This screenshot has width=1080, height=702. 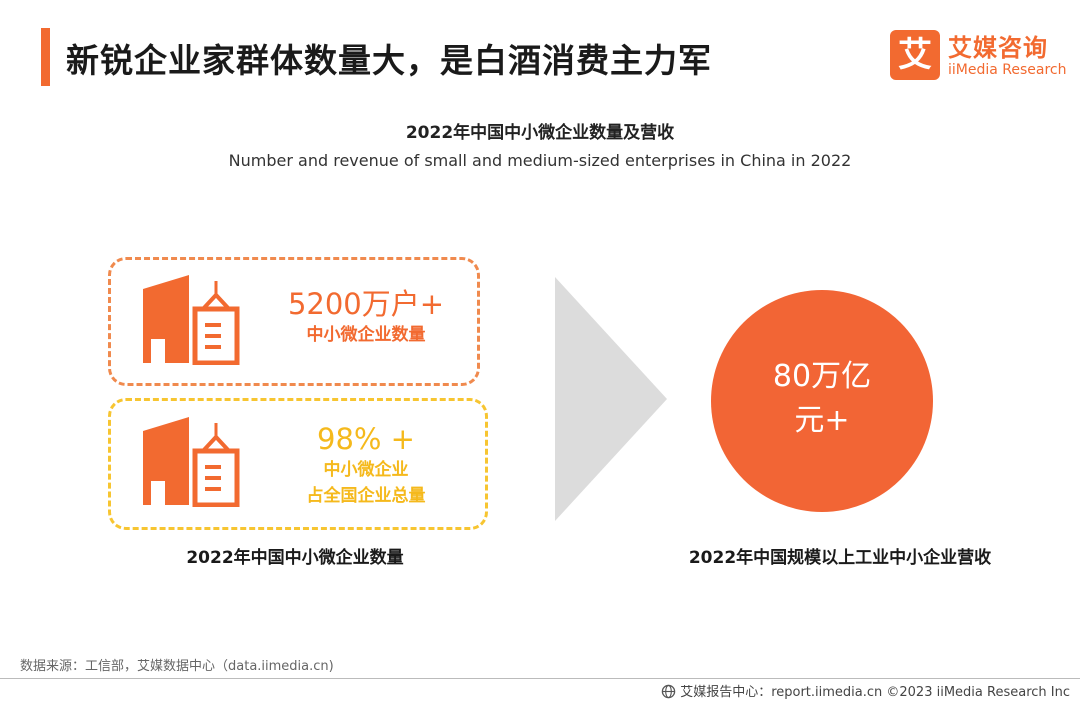 I want to click on data-source: 数据来源：工信部，艾媒数据中心（data.iimedia.cn), so click(x=177, y=666).